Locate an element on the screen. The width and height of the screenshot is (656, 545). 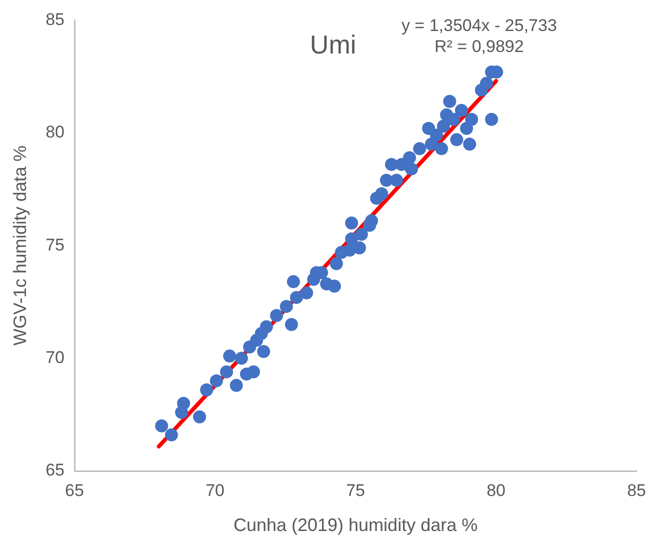
y-tick-label: 75 is located at coordinates (55, 244).